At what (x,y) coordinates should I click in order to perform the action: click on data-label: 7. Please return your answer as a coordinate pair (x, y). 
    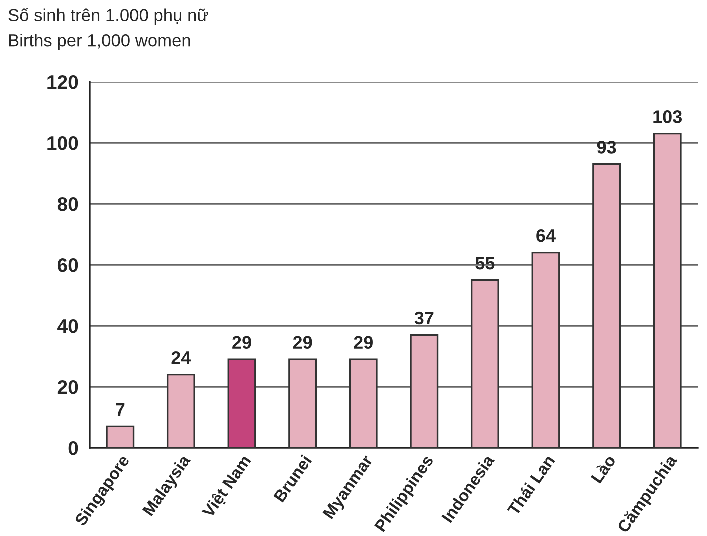
    Looking at the image, I should click on (120, 410).